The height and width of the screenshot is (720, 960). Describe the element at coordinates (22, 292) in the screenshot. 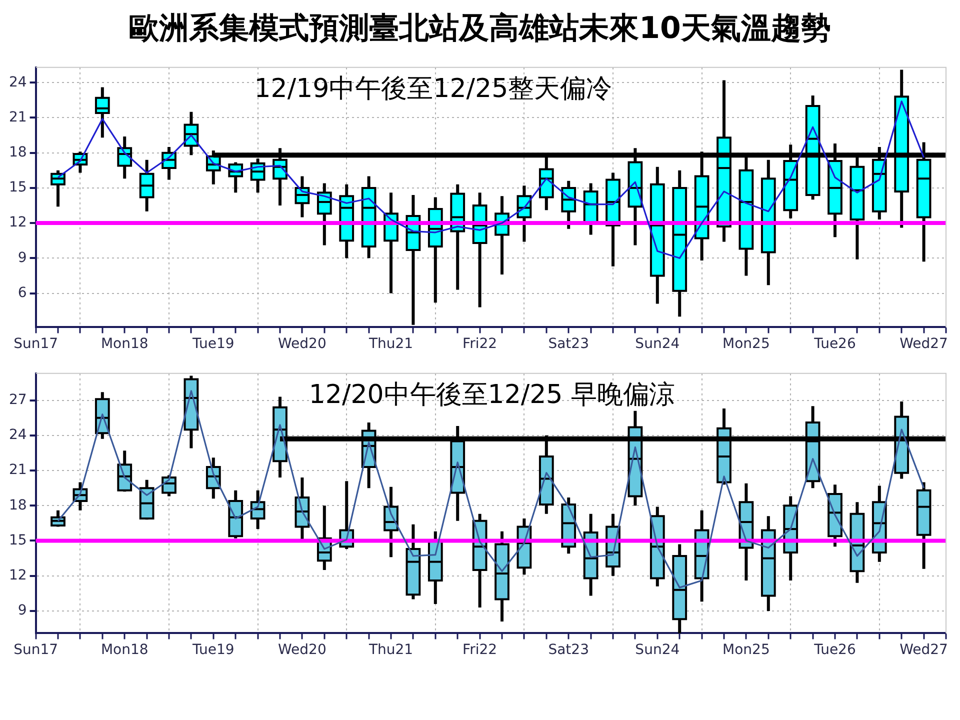

I see `y-tick-label: 6` at that location.